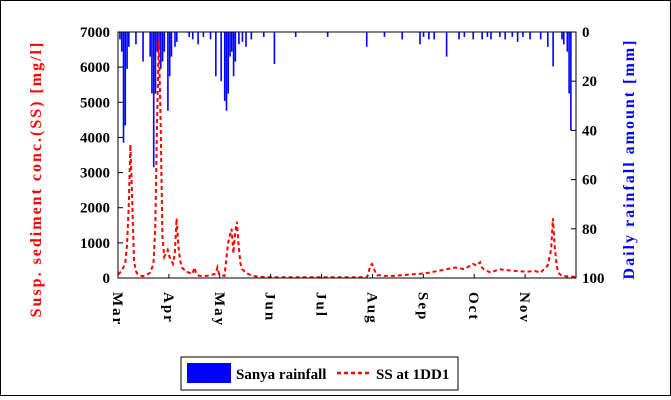  Describe the element at coordinates (36, 179) in the screenshot. I see `left-y-axis-label: Susp. sediment conc.(SS) [mg/l]` at that location.